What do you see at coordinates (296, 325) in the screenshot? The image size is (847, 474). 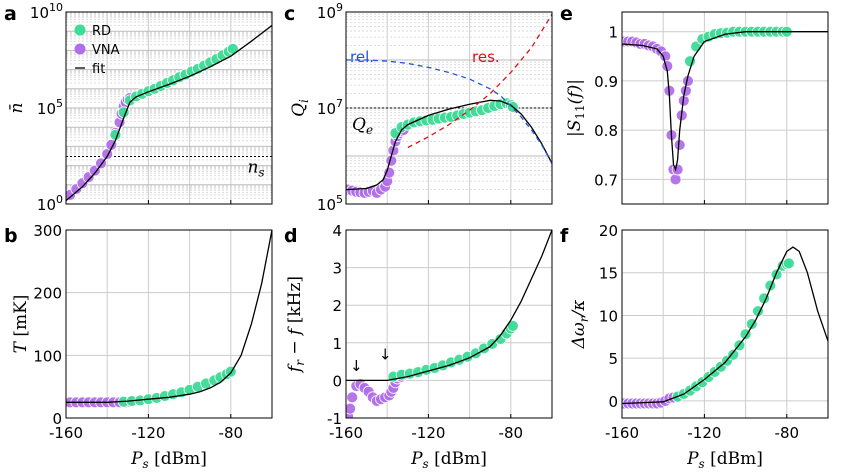 I see `y-axis-label: fr − f [kHz]` at bounding box center [296, 325].